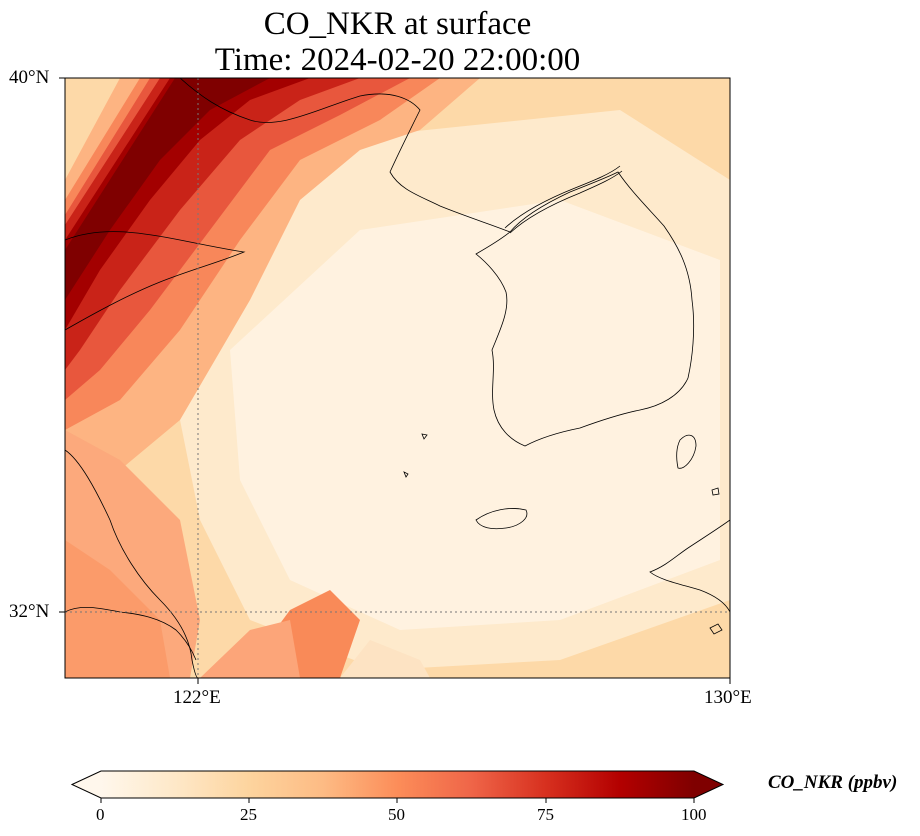  I want to click on colorbar-tick-75: 75, so click(545, 814).